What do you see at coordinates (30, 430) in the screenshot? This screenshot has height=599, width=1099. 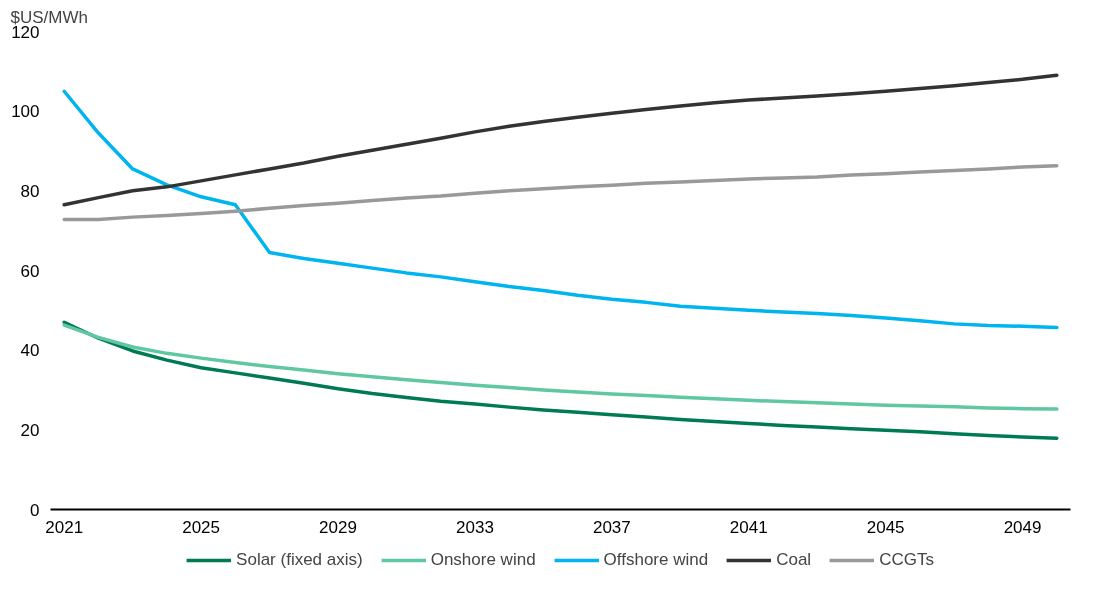 I see `y-tick-label: 20` at bounding box center [30, 430].